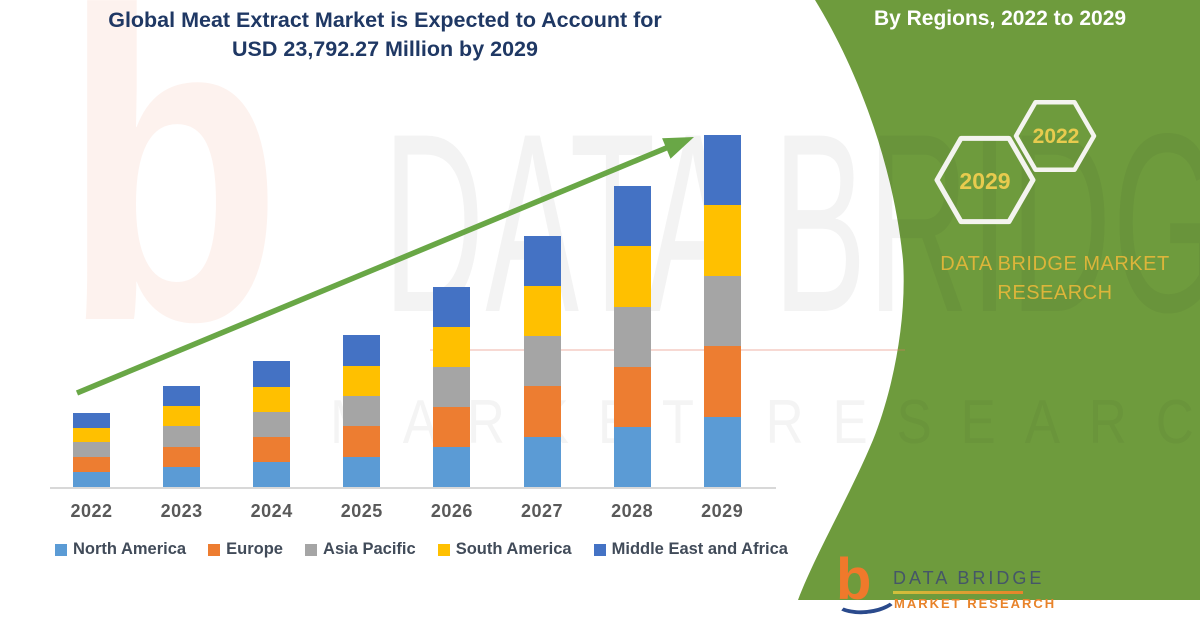 The height and width of the screenshot is (617, 1200). Describe the element at coordinates (542, 311) in the screenshot. I see `segment-south-america-2027` at that location.